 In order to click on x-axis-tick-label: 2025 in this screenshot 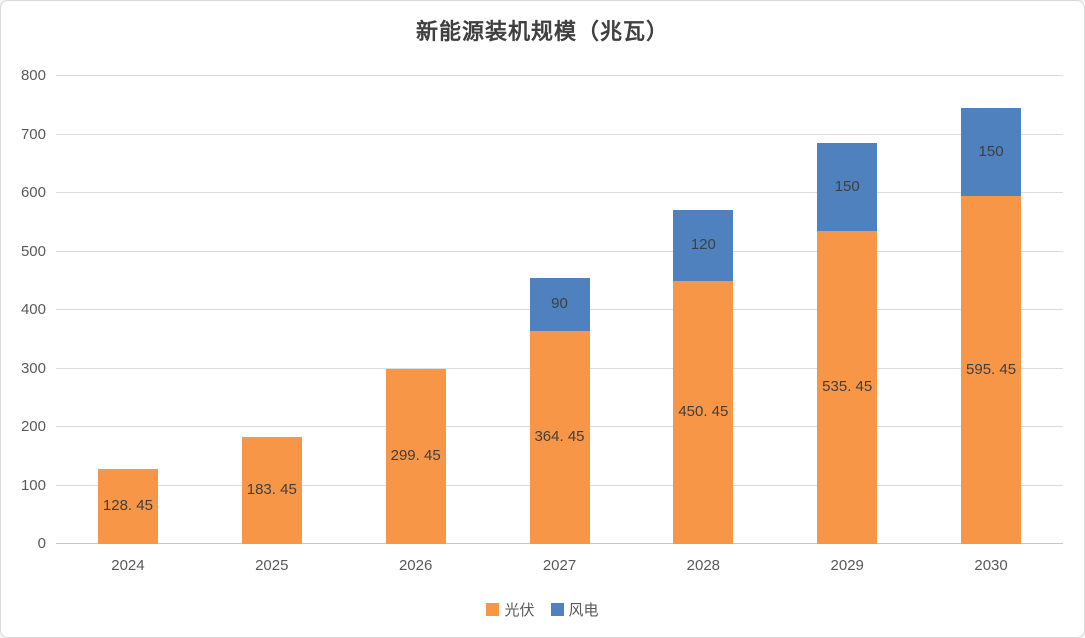, I will do `click(272, 565)`.